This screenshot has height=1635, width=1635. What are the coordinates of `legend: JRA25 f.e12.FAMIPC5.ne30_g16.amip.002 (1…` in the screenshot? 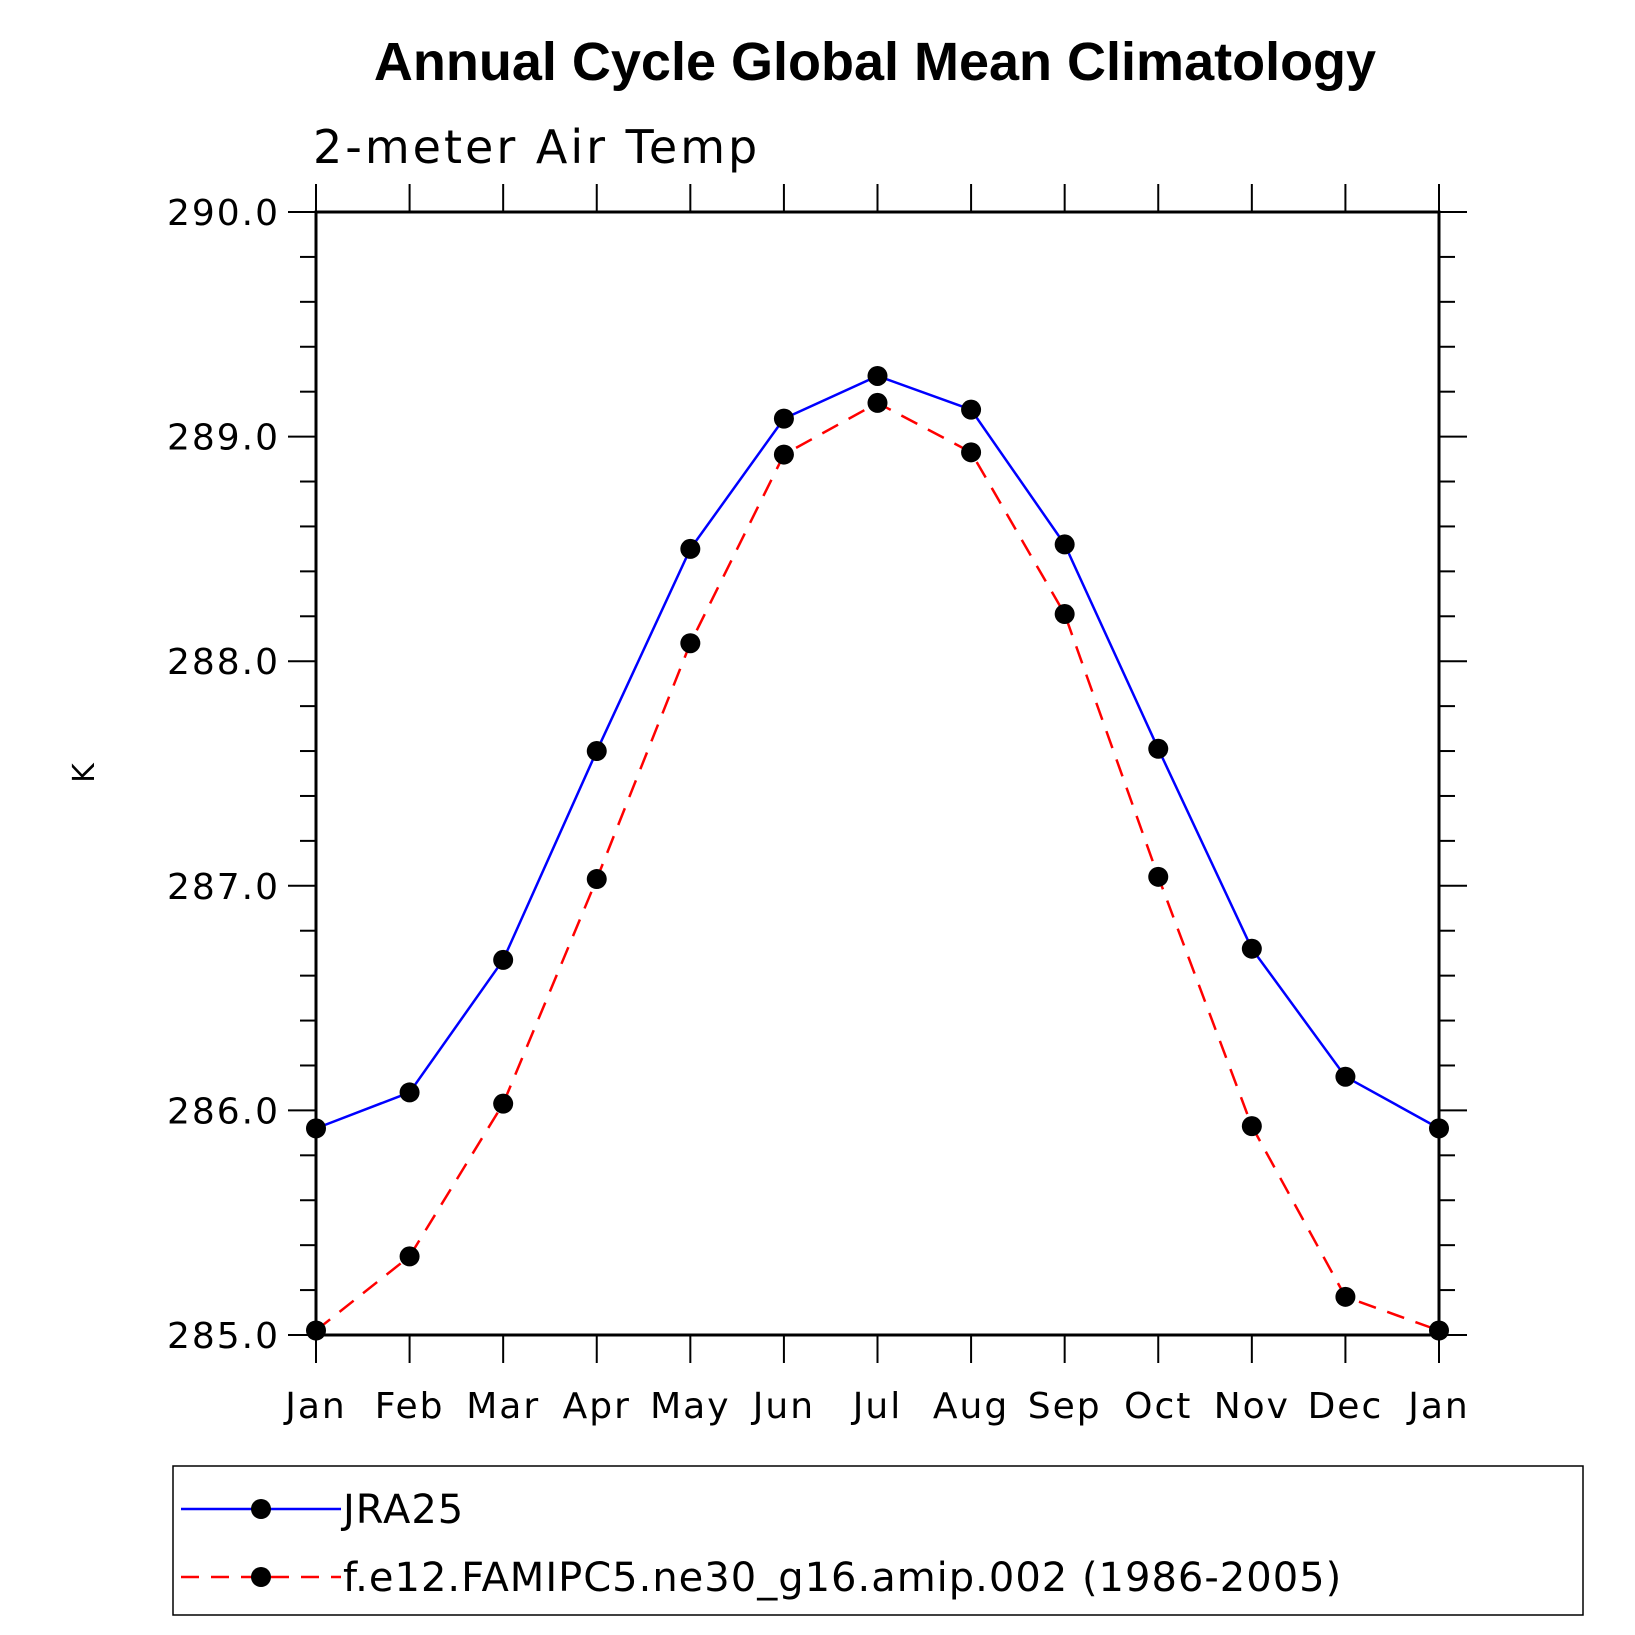 It's located at (878, 1540).